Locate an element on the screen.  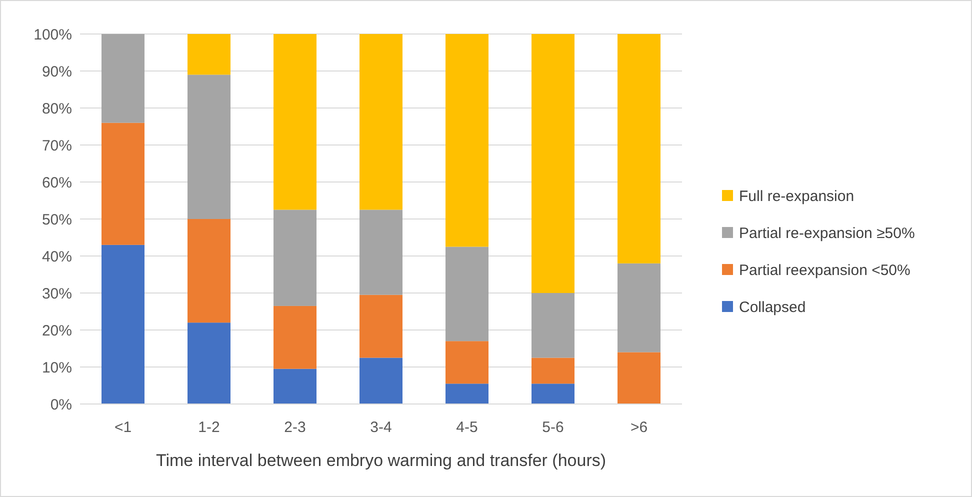
x-tick-label: 2-3 is located at coordinates (295, 427).